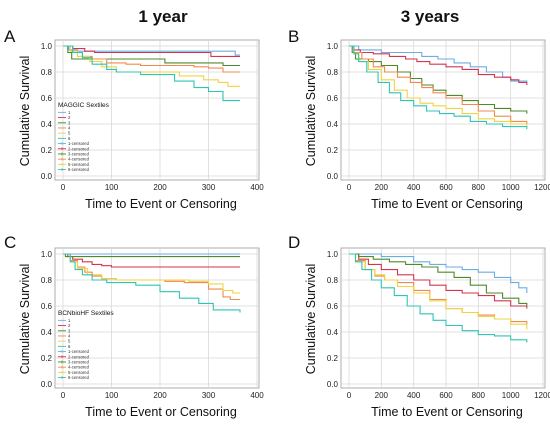 Image resolution: width=550 pixels, height=430 pixels. What do you see at coordinates (430, 16) in the screenshot?
I see `column-title-3-years: 3 years` at bounding box center [430, 16].